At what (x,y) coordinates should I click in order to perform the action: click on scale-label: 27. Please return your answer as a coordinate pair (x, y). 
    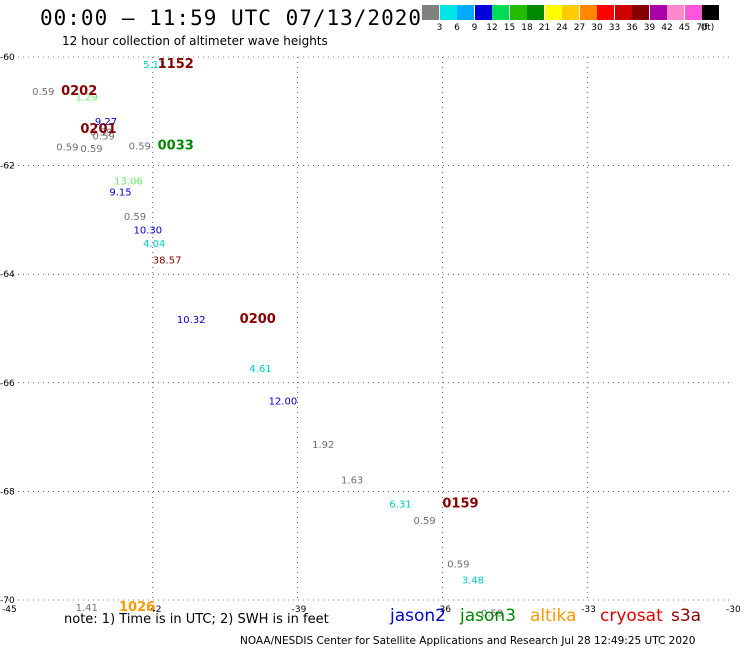
    Looking at the image, I should click on (579, 28).